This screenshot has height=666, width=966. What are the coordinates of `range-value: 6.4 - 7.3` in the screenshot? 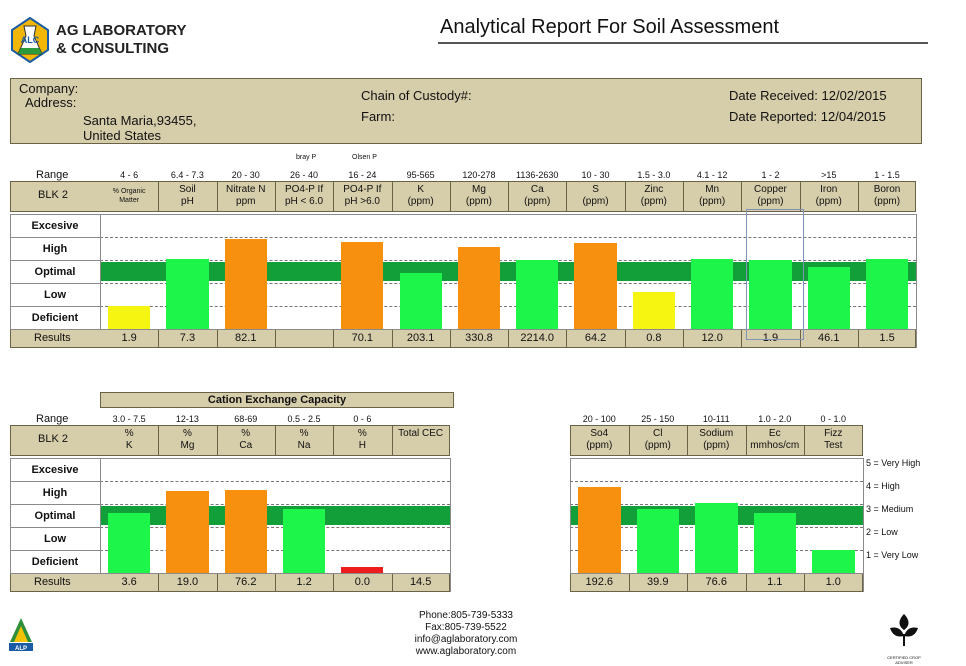 It's located at (187, 175).